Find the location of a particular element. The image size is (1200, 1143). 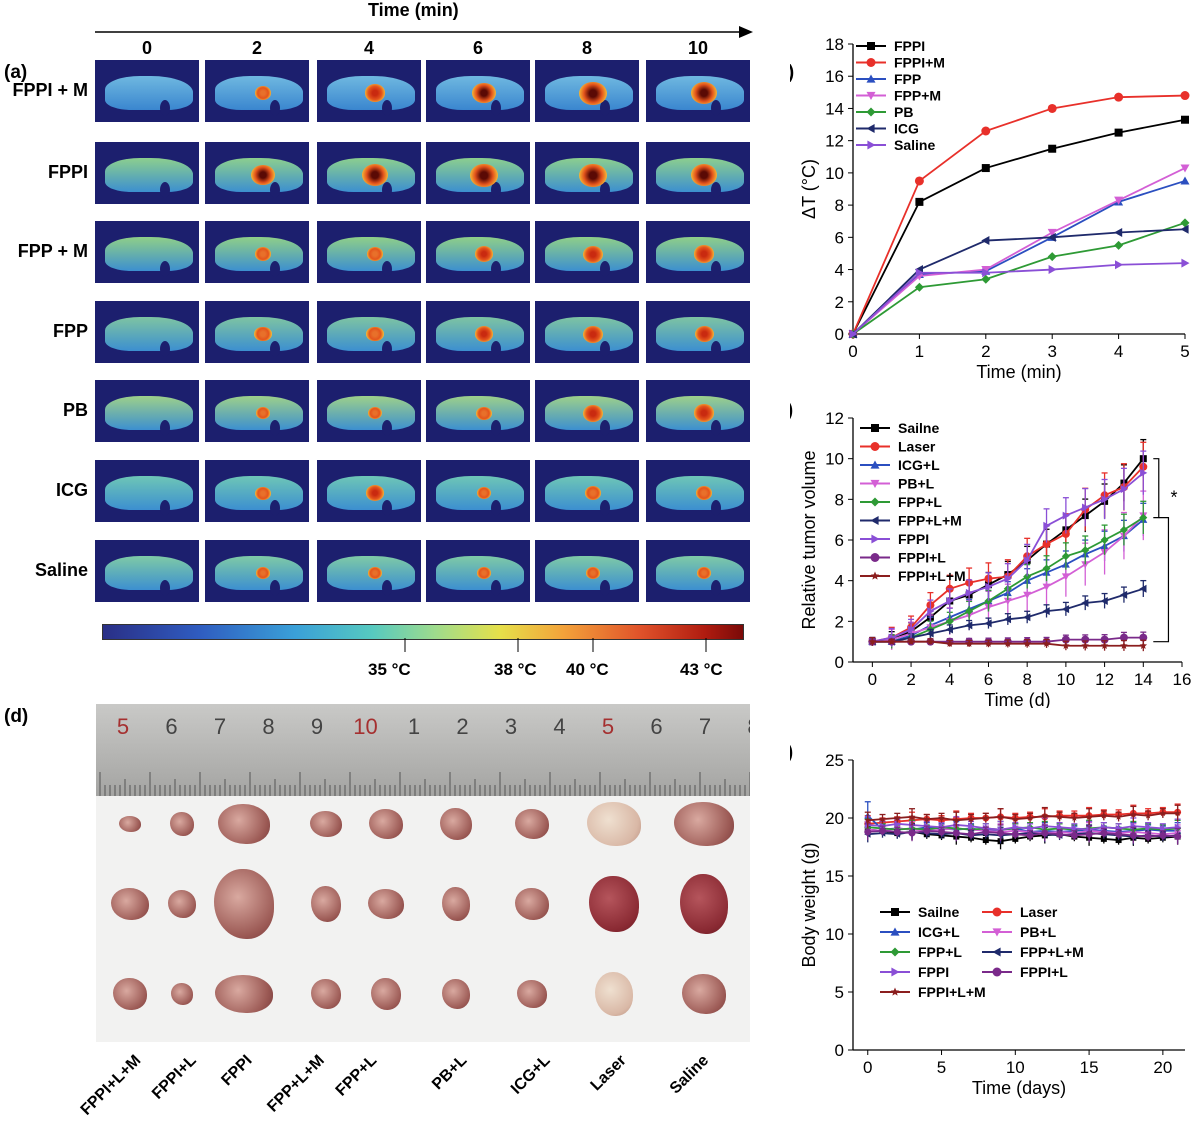

legend-item: ICG is located at coordinates (887, 129).